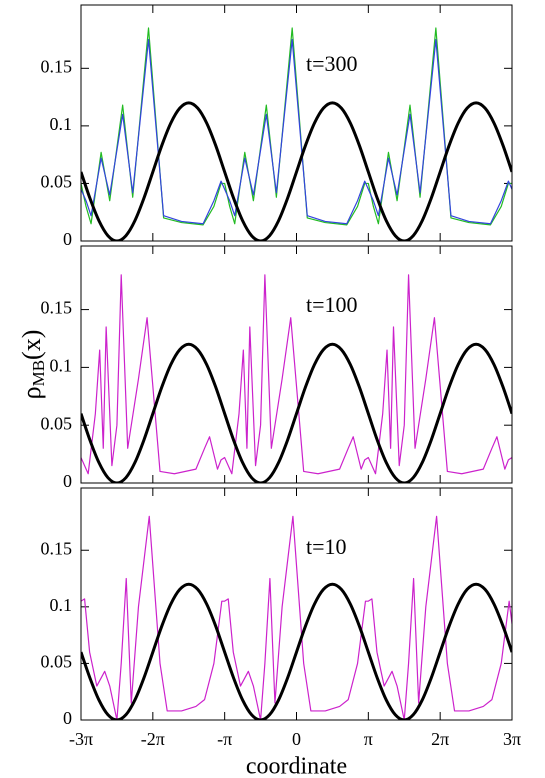 Image resolution: width=545 pixels, height=778 pixels. Describe the element at coordinates (332, 63) in the screenshot. I see `annotation: t=300` at that location.